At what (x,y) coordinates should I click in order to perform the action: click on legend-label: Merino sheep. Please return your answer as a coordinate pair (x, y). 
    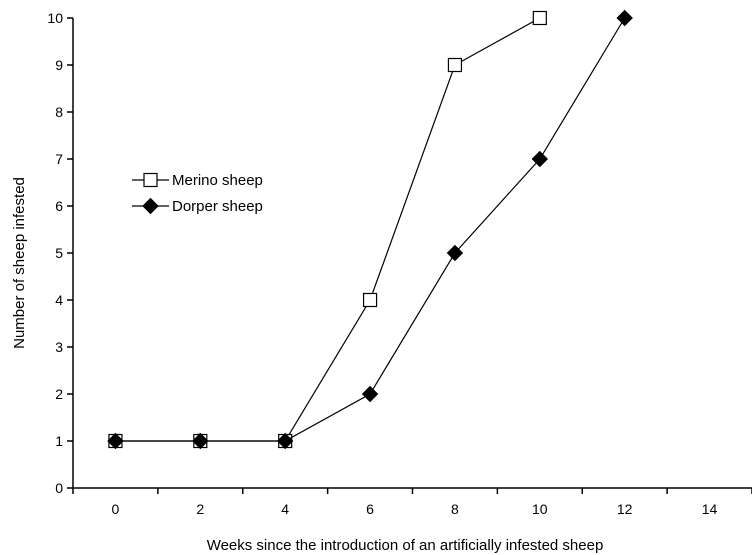
    Looking at the image, I should click on (217, 180).